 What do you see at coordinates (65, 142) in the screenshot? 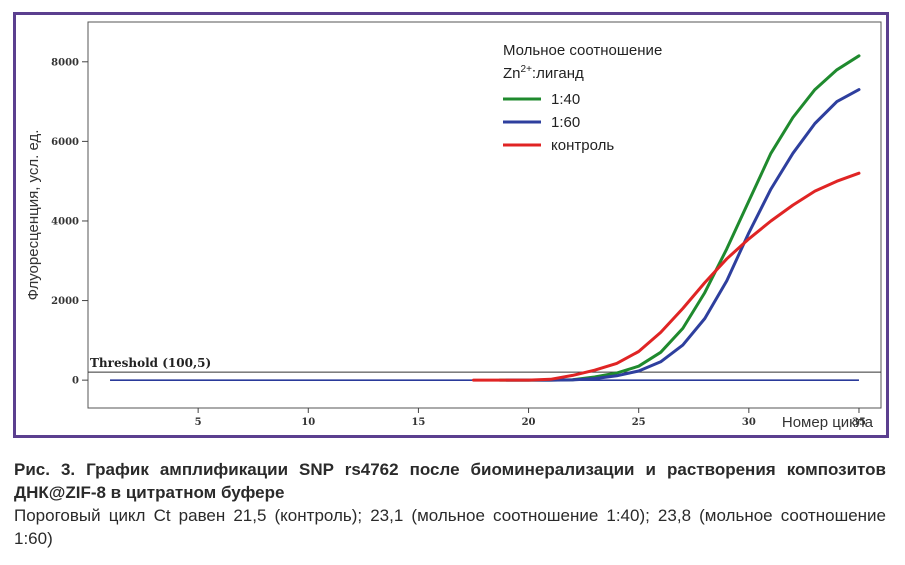
I see `y-tick-label: 6000` at bounding box center [65, 142].